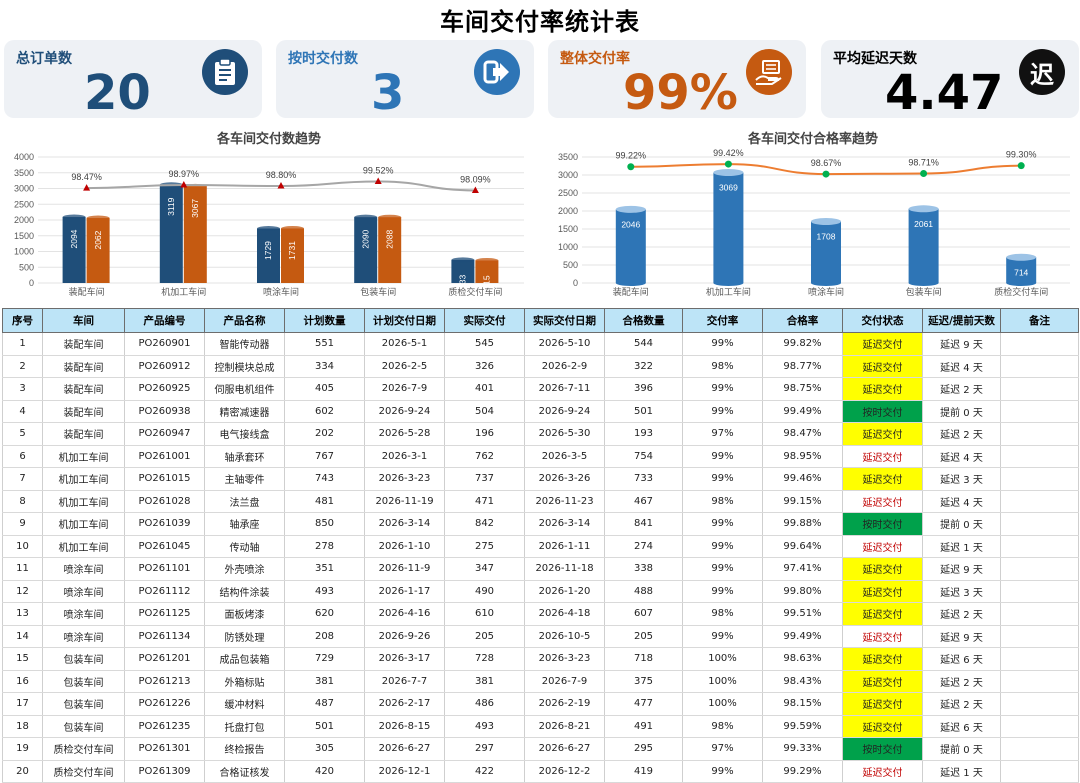 Image resolution: width=1080 pixels, height=783 pixels. I want to click on cell-col-delivery-rate: 100%, so click(722, 704).